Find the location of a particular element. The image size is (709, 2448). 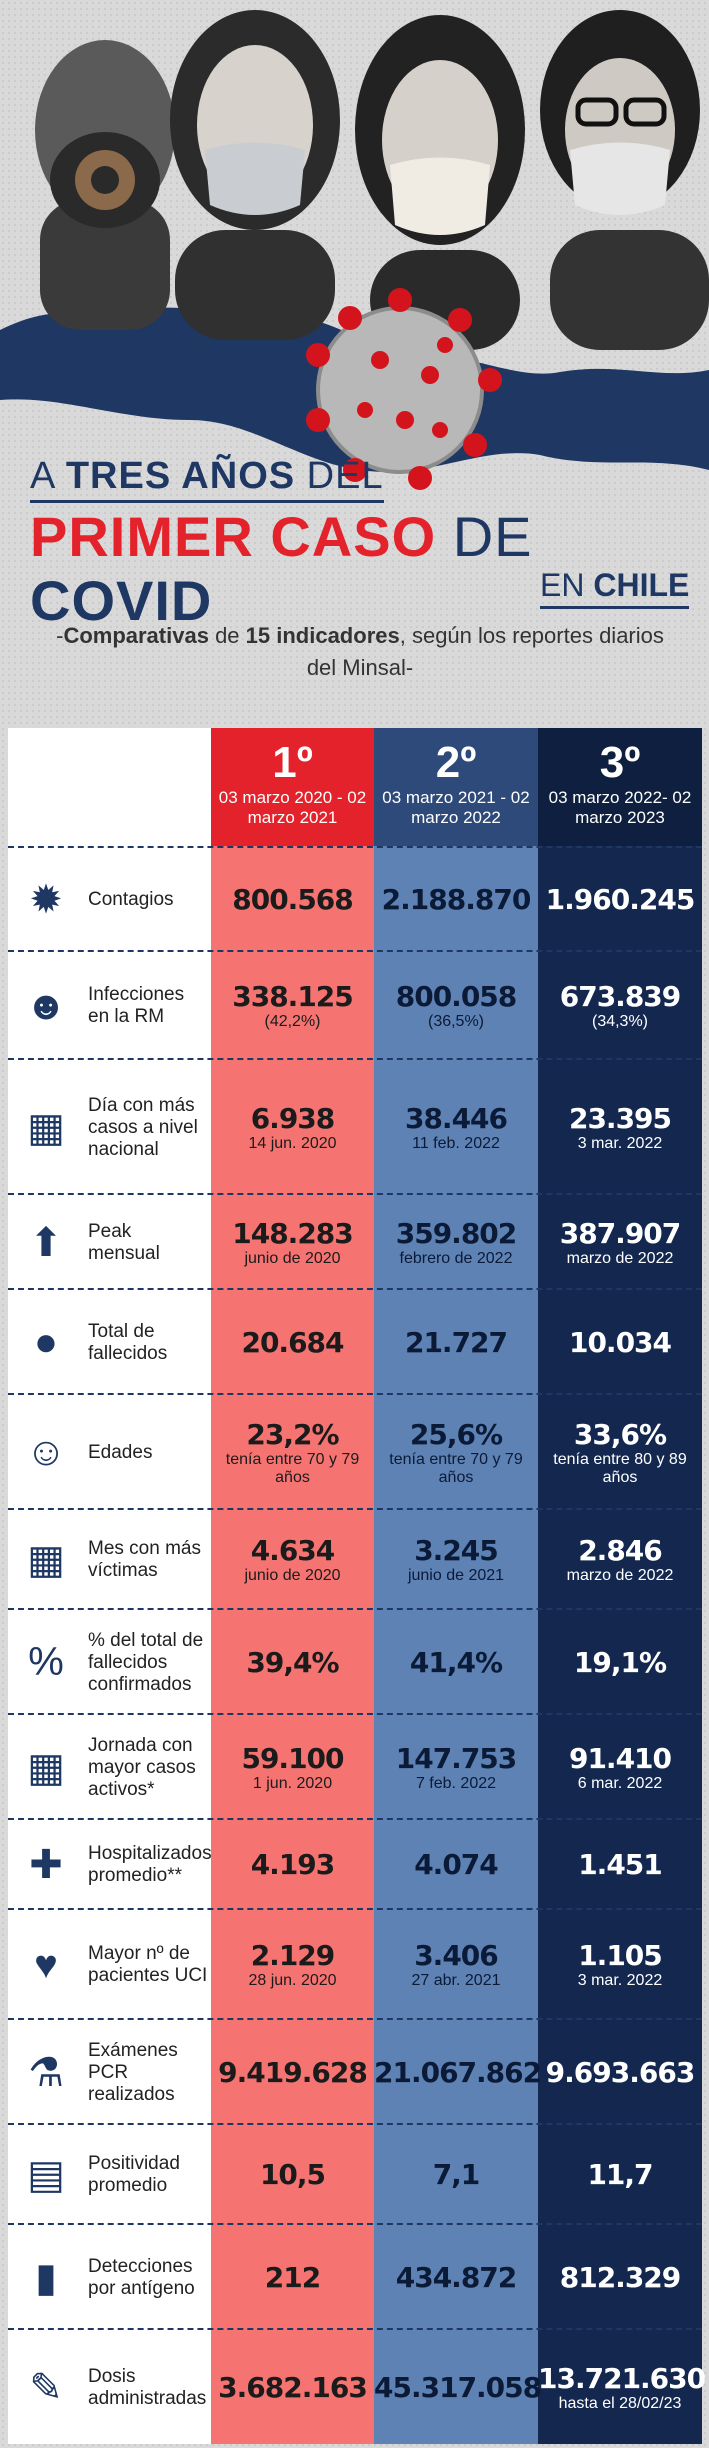

value: 23.395 is located at coordinates (620, 1118).